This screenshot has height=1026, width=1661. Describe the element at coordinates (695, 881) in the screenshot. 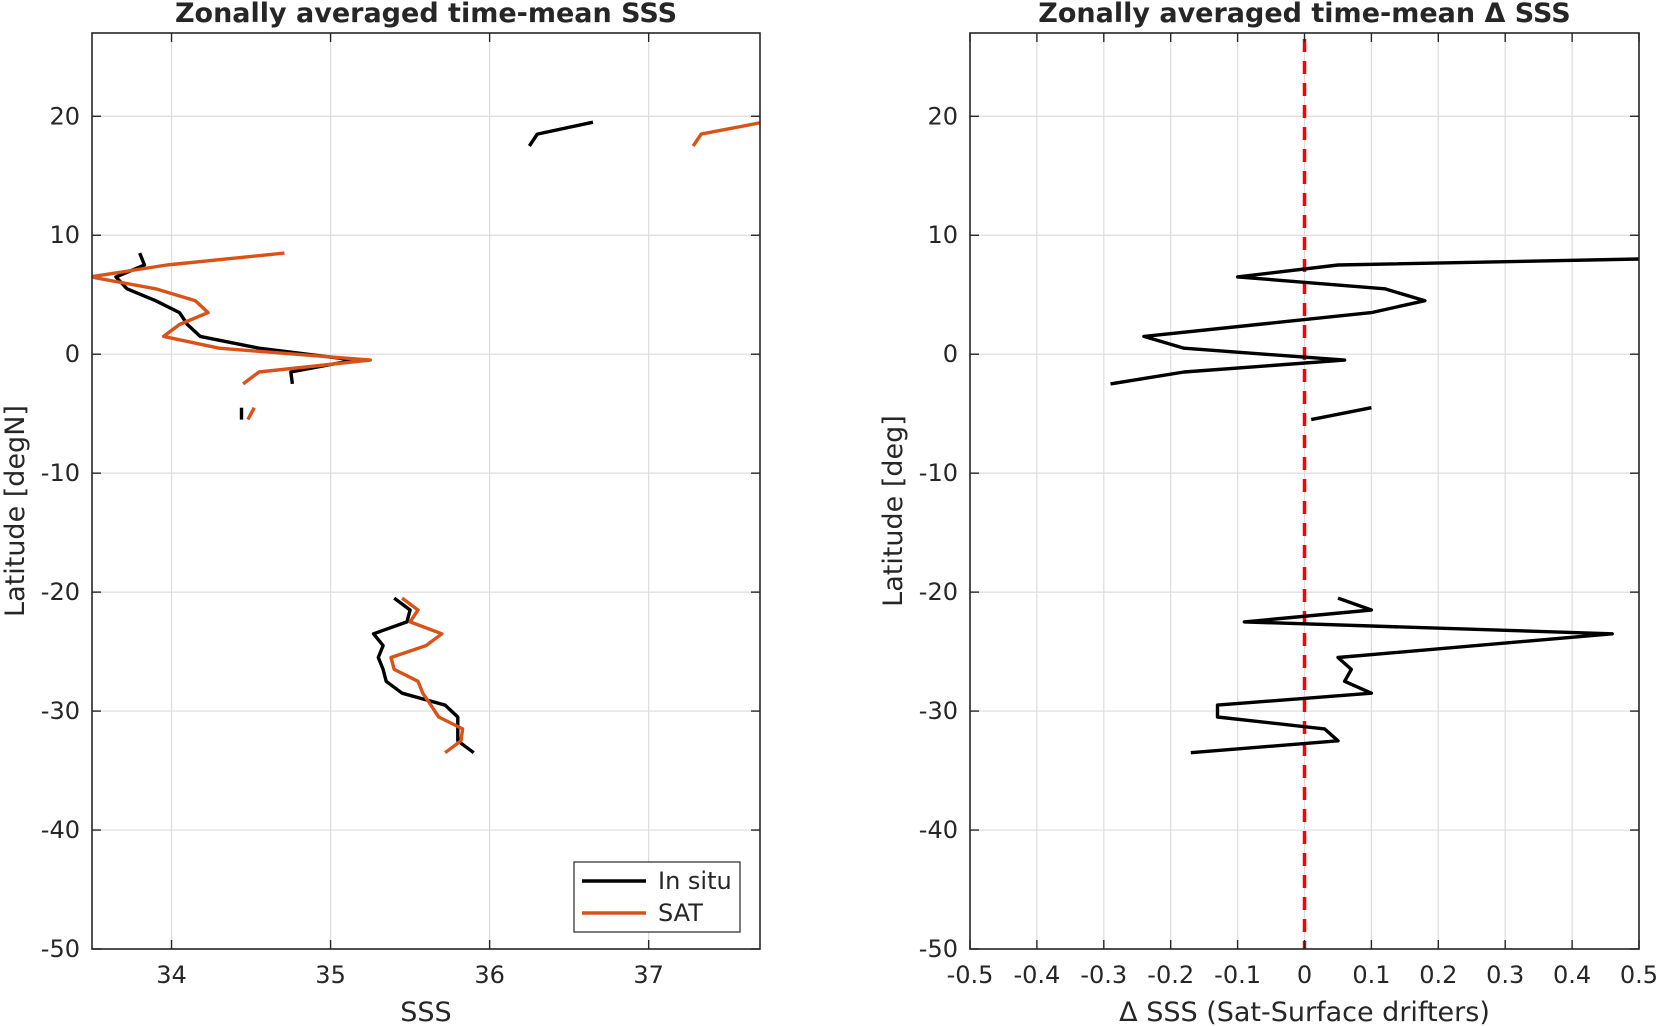

I see `legend-label-in-situ: In situ` at that location.